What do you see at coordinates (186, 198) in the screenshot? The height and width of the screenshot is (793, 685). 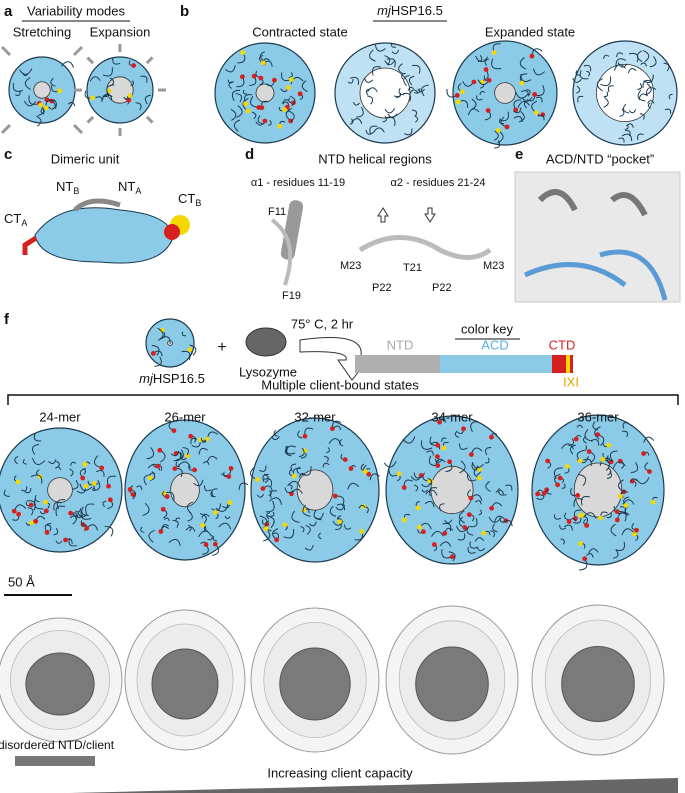 I see `t: CT` at bounding box center [186, 198].